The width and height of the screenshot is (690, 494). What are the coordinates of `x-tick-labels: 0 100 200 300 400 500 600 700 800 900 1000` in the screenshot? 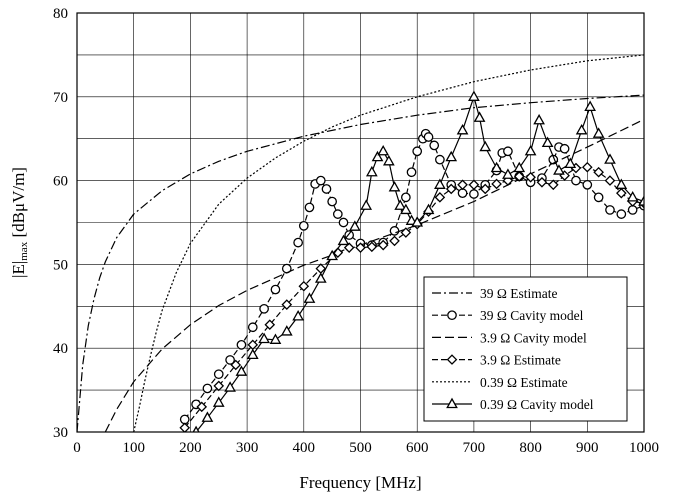 It's located at (366, 448).